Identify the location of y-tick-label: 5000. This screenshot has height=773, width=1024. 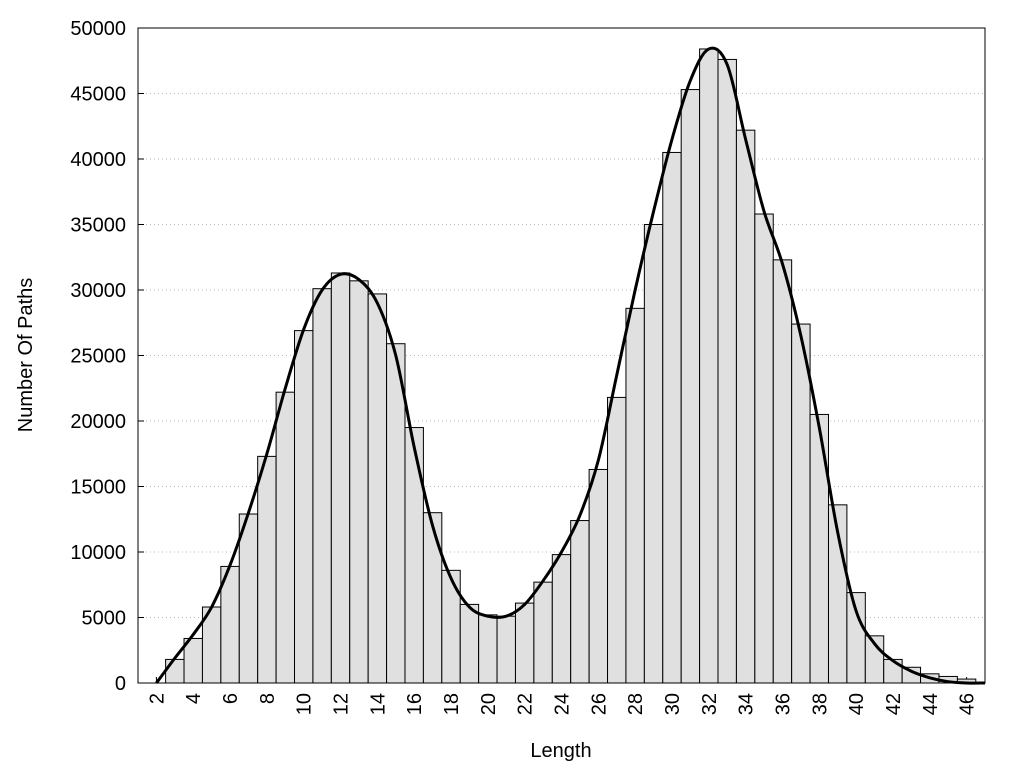
(104, 619).